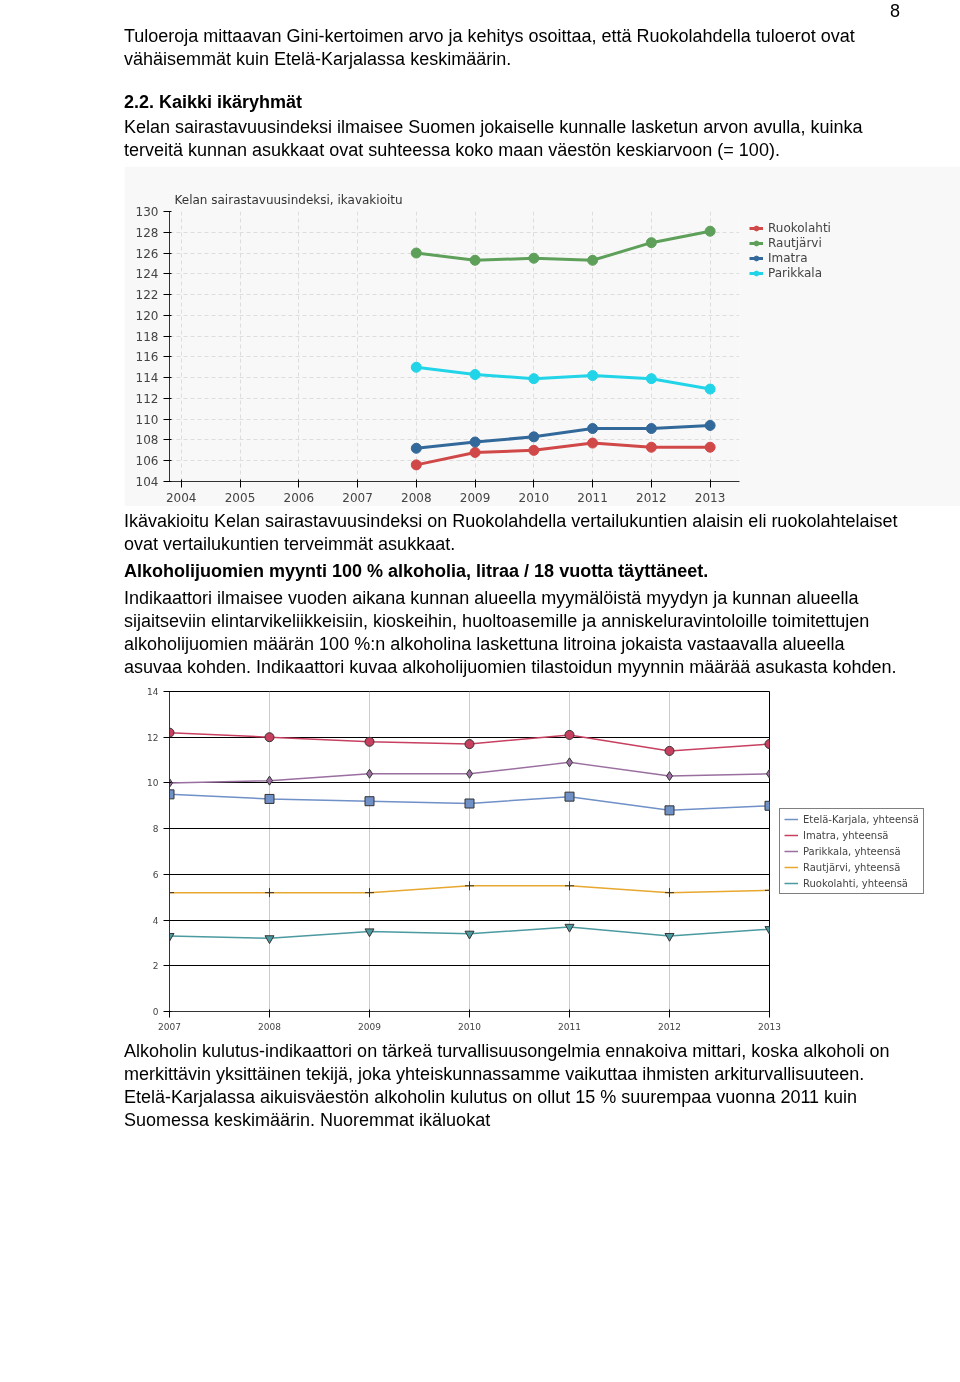 This screenshot has width=960, height=1382. What do you see at coordinates (147, 232) in the screenshot?
I see `y-tick-label: 128` at bounding box center [147, 232].